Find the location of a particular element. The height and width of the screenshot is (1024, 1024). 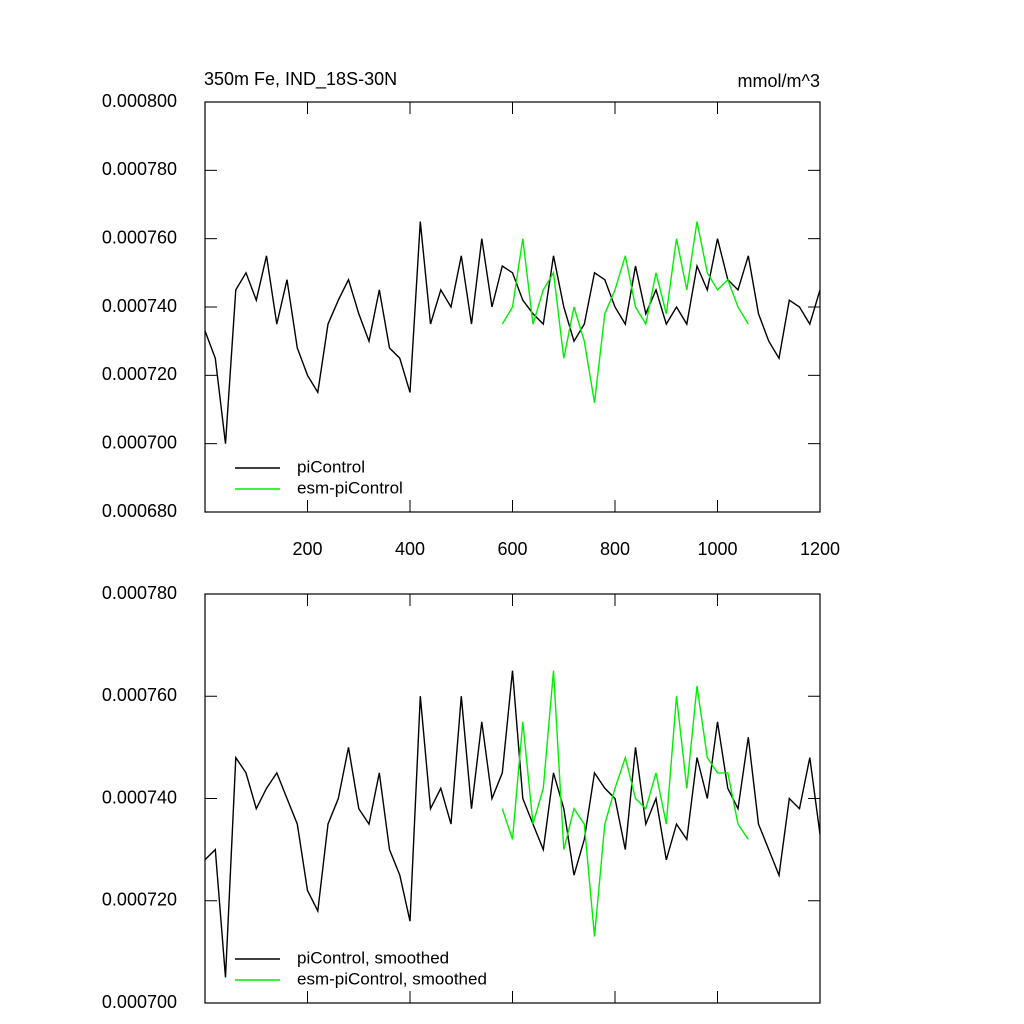

x-tick-label: 400 is located at coordinates (410, 549).